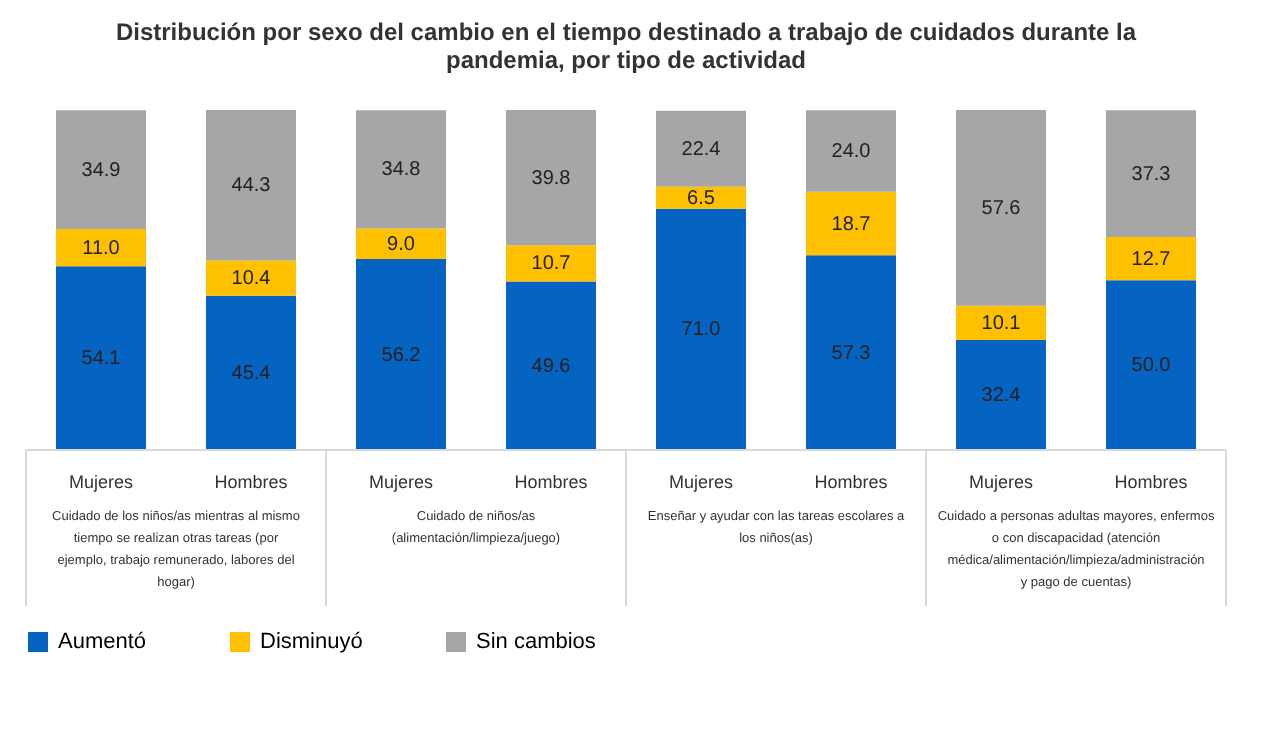  I want to click on data-label: 37.3, so click(1151, 174).